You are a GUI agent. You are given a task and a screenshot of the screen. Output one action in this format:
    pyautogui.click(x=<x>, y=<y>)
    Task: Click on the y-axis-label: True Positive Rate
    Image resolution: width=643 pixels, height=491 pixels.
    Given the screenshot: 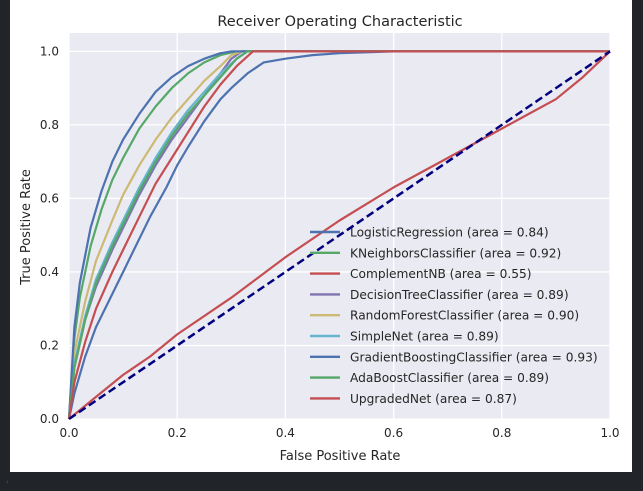 What is the action you would take?
    pyautogui.click(x=26, y=227)
    